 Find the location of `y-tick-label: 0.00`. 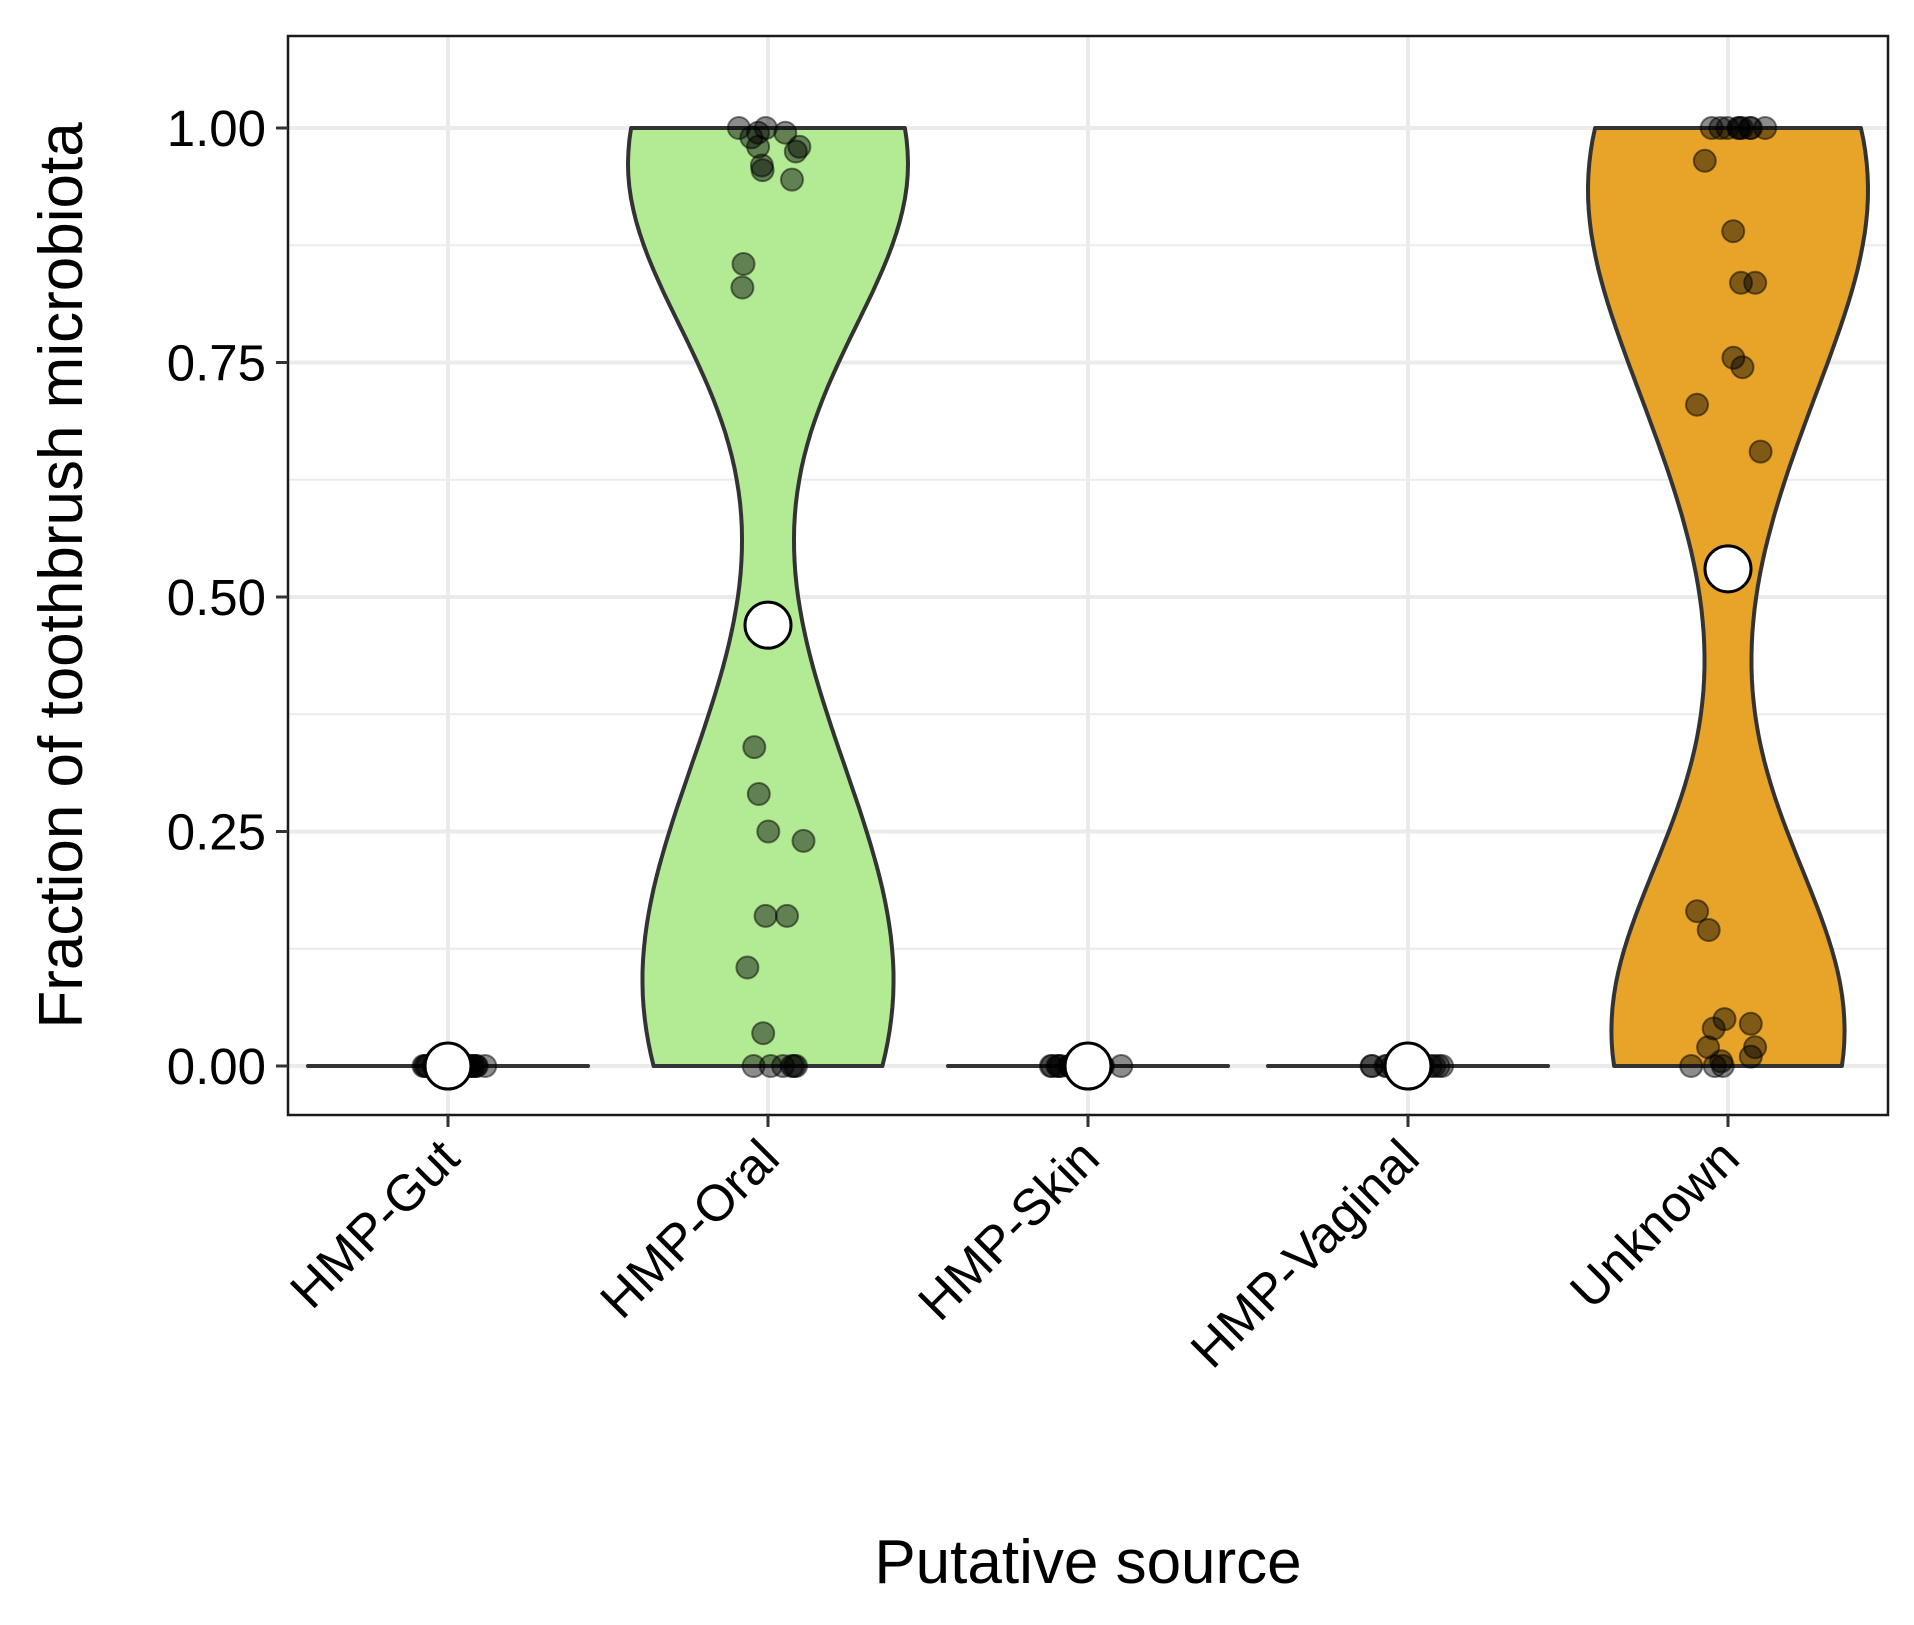

y-tick-label: 0.00 is located at coordinates (216, 1066).